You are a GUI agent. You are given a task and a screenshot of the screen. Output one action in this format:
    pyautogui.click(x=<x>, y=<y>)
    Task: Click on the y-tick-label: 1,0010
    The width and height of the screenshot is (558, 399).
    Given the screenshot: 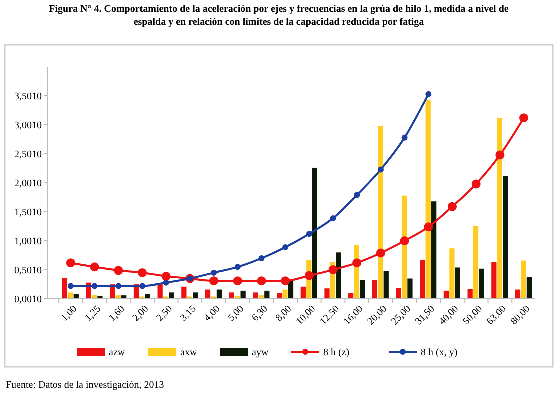 What is the action you would take?
    pyautogui.click(x=28, y=242)
    